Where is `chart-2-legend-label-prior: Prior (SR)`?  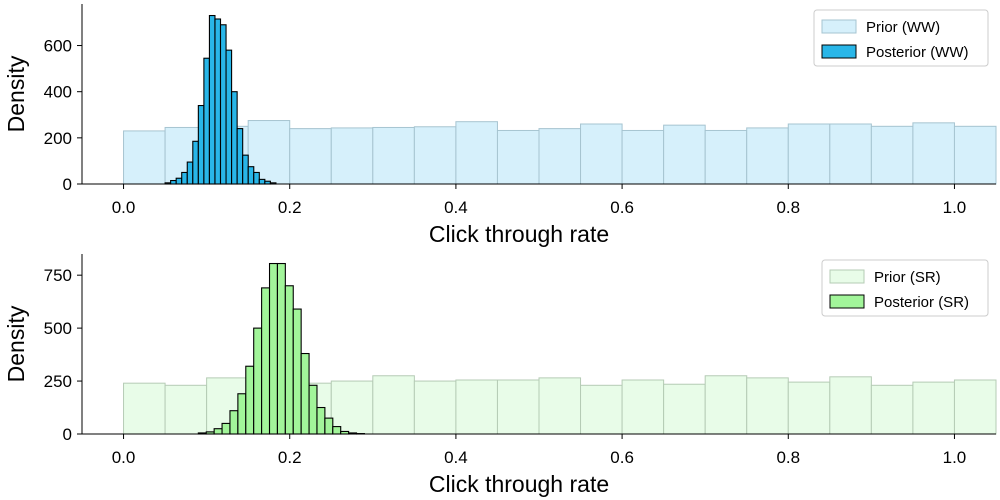 chart-2-legend-label-prior: Prior (SR) is located at coordinates (907, 277).